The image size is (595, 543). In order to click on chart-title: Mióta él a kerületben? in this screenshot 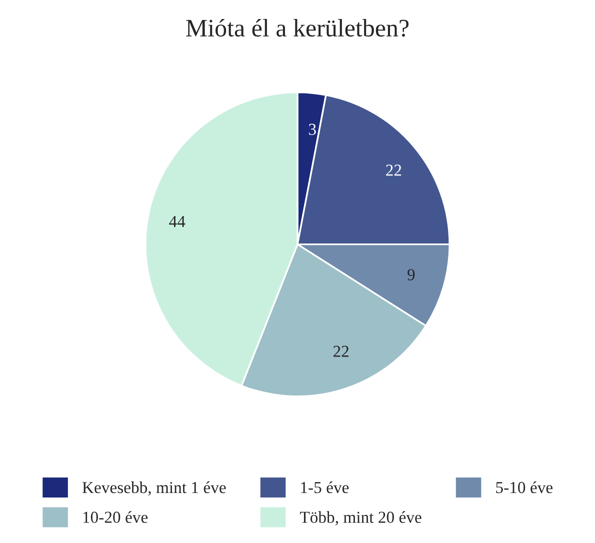, I will do `click(297, 27)`.